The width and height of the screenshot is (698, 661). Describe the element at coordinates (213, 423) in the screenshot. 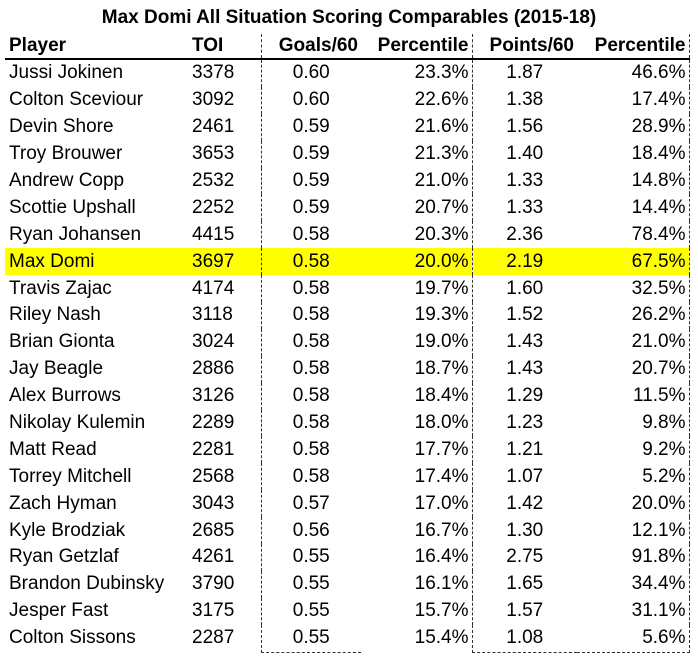

I see `toi-cell: 2289` at that location.